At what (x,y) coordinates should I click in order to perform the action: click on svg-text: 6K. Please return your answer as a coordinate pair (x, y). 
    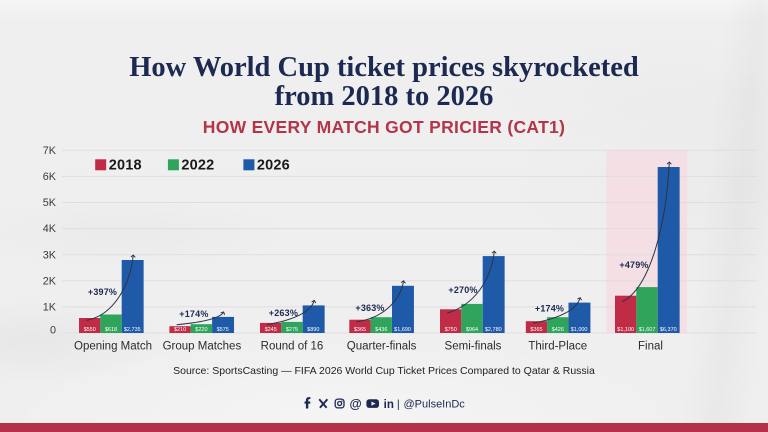
    Looking at the image, I should click on (50, 177).